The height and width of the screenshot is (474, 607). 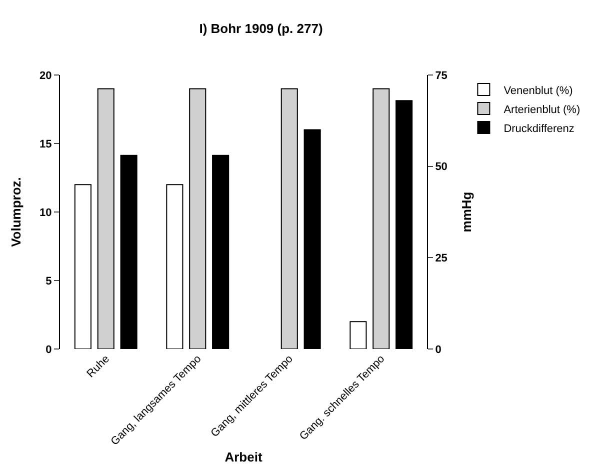 I want to click on y-axis-title: Volumproz., so click(x=16, y=212).